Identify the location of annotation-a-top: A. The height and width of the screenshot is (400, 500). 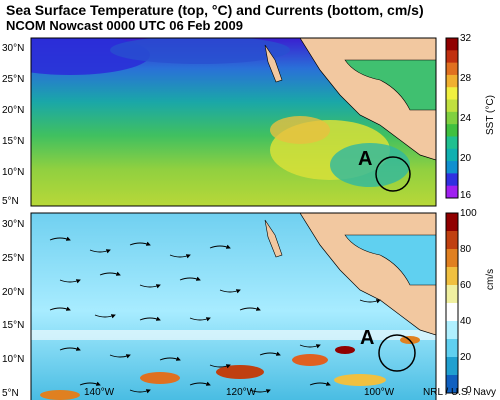
(365, 159).